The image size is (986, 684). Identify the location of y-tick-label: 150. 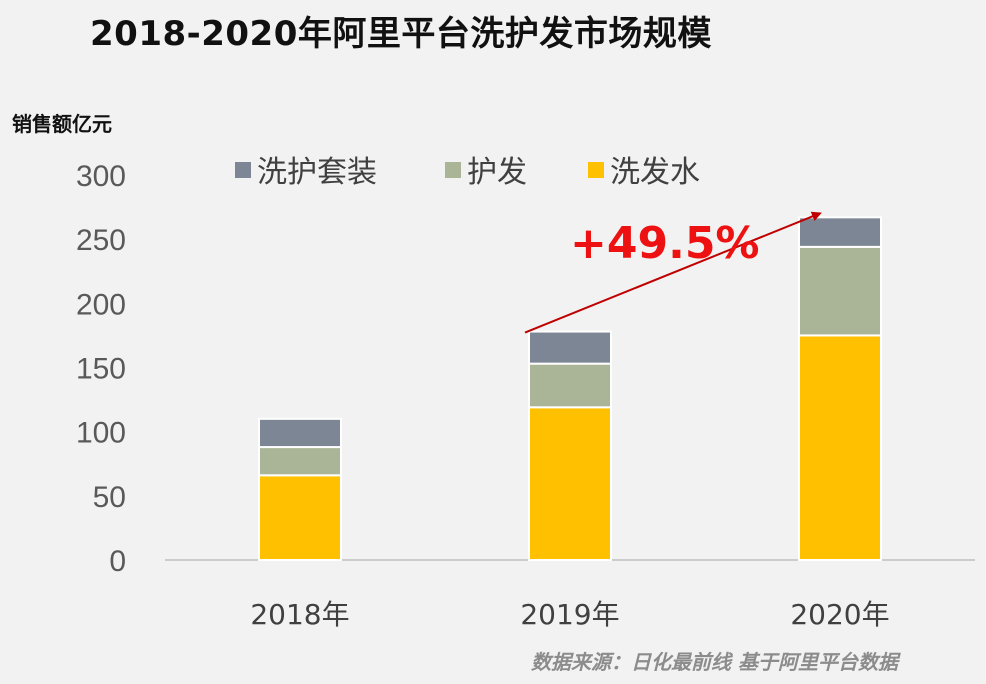
(101, 369).